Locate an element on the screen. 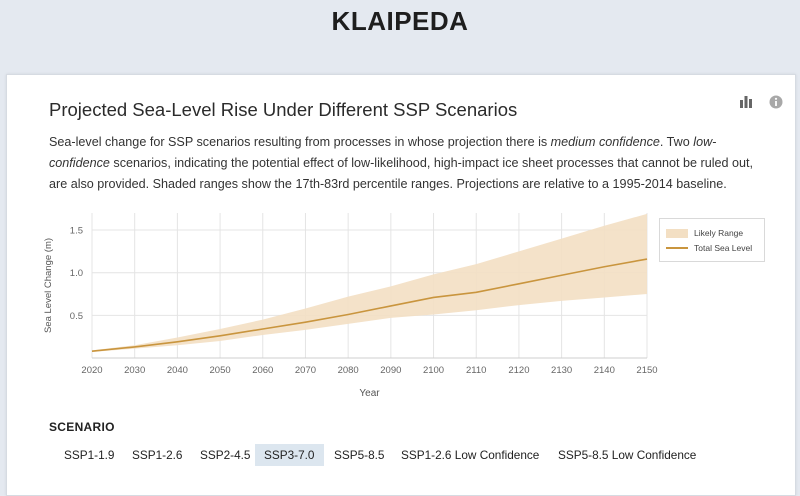  y-tick-label: 1.0 is located at coordinates (76, 273).